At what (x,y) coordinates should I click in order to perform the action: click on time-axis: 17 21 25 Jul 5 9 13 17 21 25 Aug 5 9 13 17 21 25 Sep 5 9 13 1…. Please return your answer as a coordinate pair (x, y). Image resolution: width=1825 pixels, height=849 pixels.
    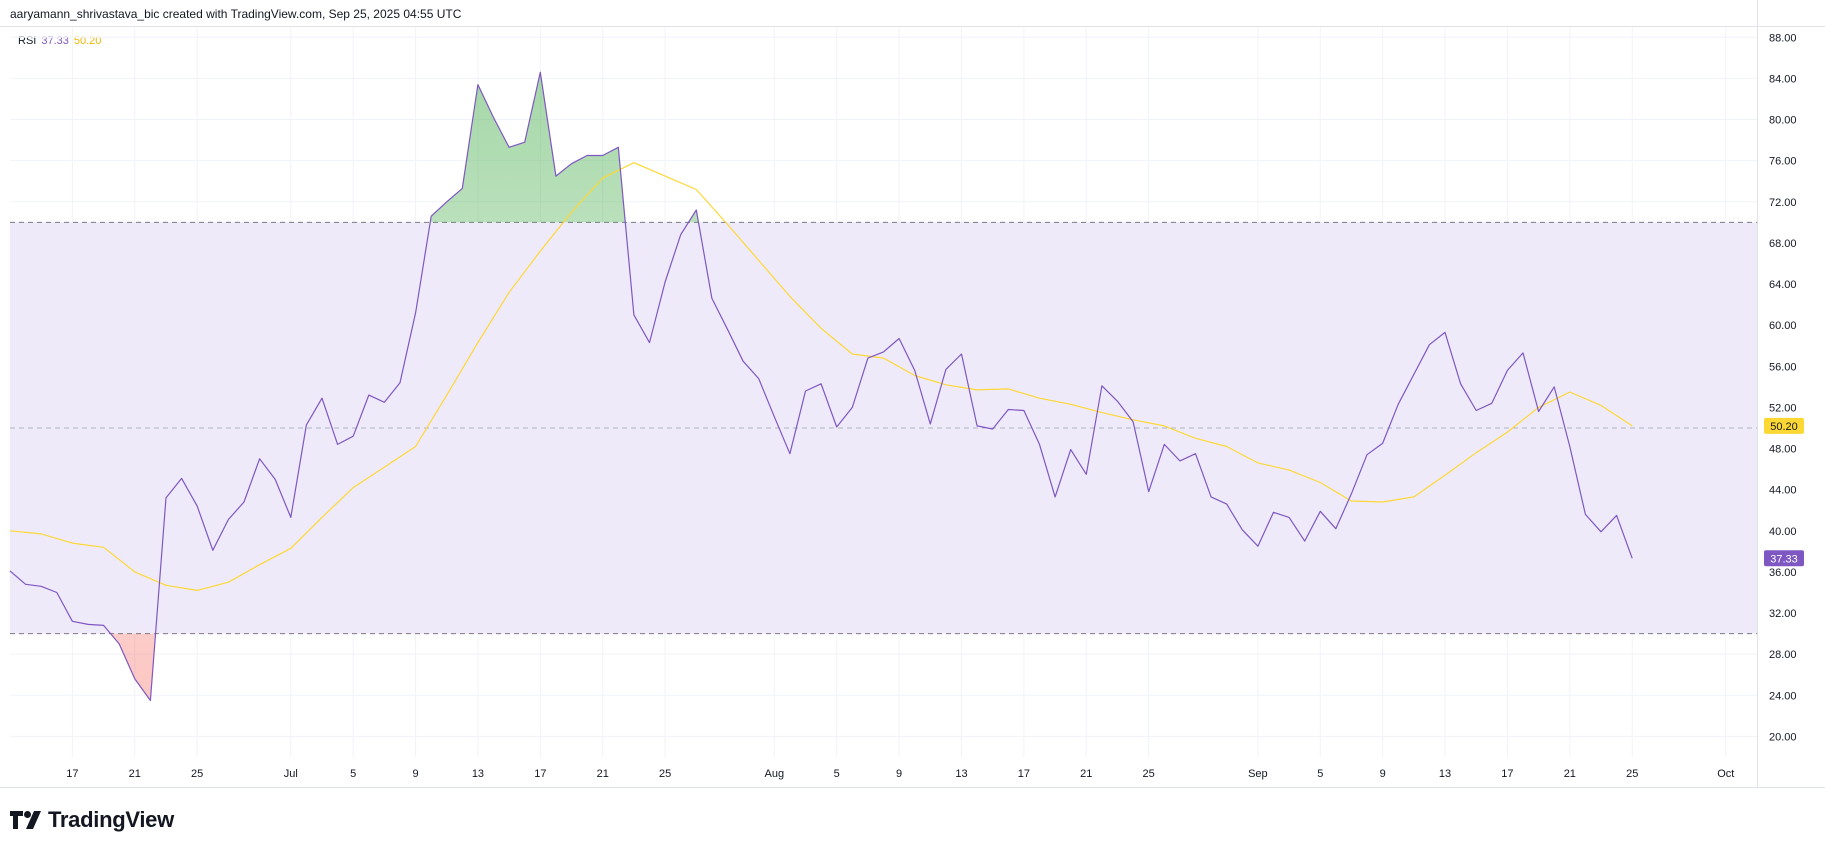
    Looking at the image, I should click on (900, 774).